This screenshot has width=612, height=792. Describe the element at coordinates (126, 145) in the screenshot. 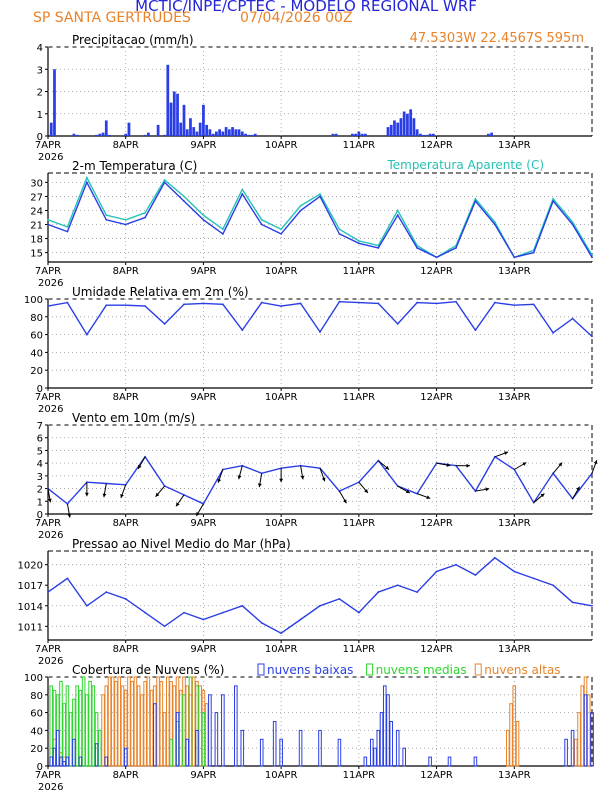

I see `precip-xtick-label: 8APR` at that location.